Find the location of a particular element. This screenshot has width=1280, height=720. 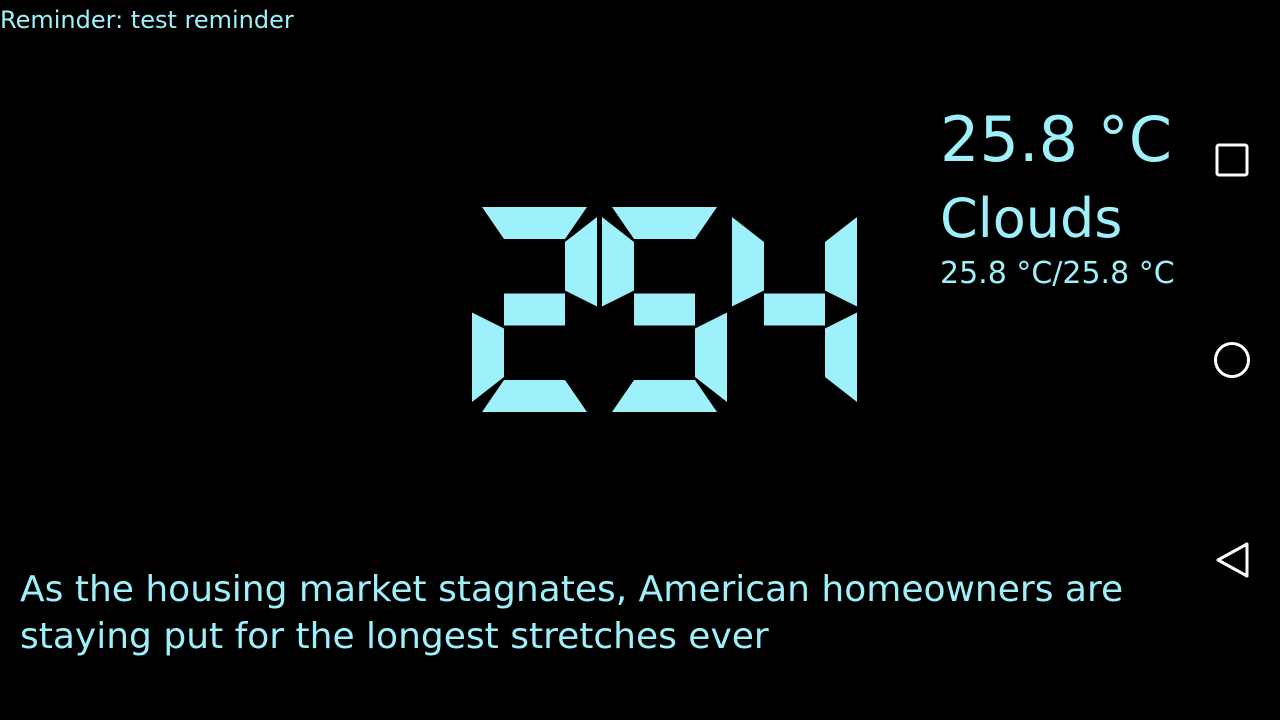

temperature-range: 25.8 °C/25.8 °C is located at coordinates (1057, 273).